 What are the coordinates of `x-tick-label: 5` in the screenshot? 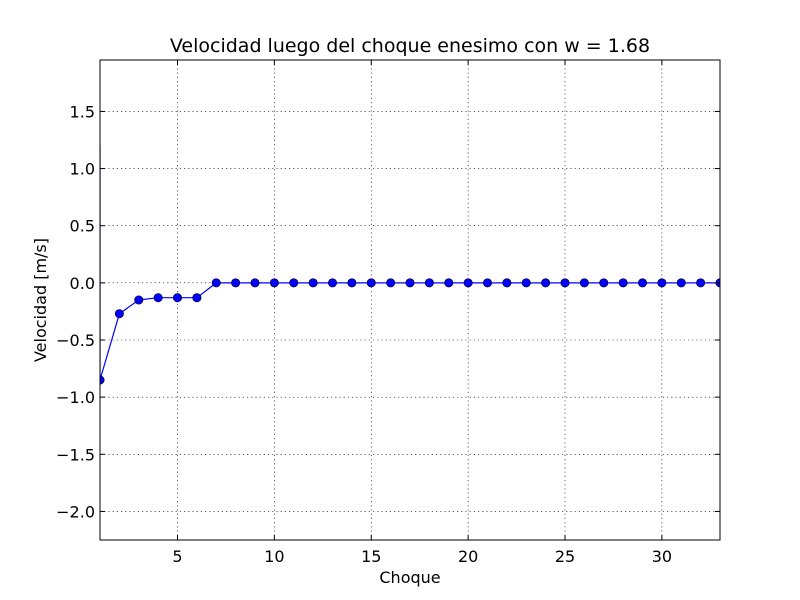 It's located at (177, 556).